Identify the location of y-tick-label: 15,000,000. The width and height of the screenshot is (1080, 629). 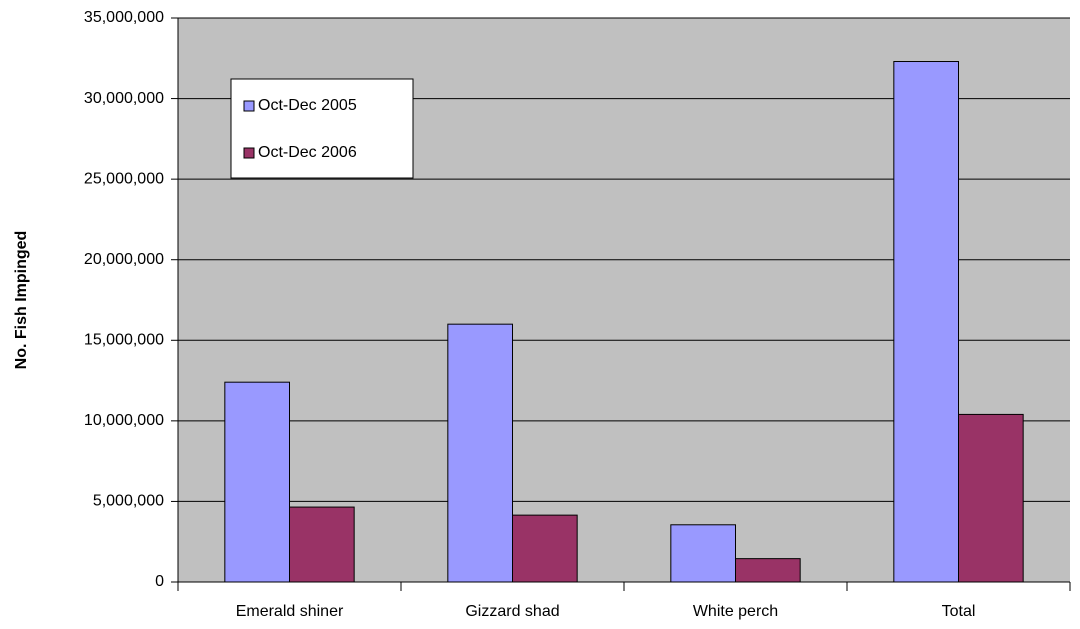
(124, 340).